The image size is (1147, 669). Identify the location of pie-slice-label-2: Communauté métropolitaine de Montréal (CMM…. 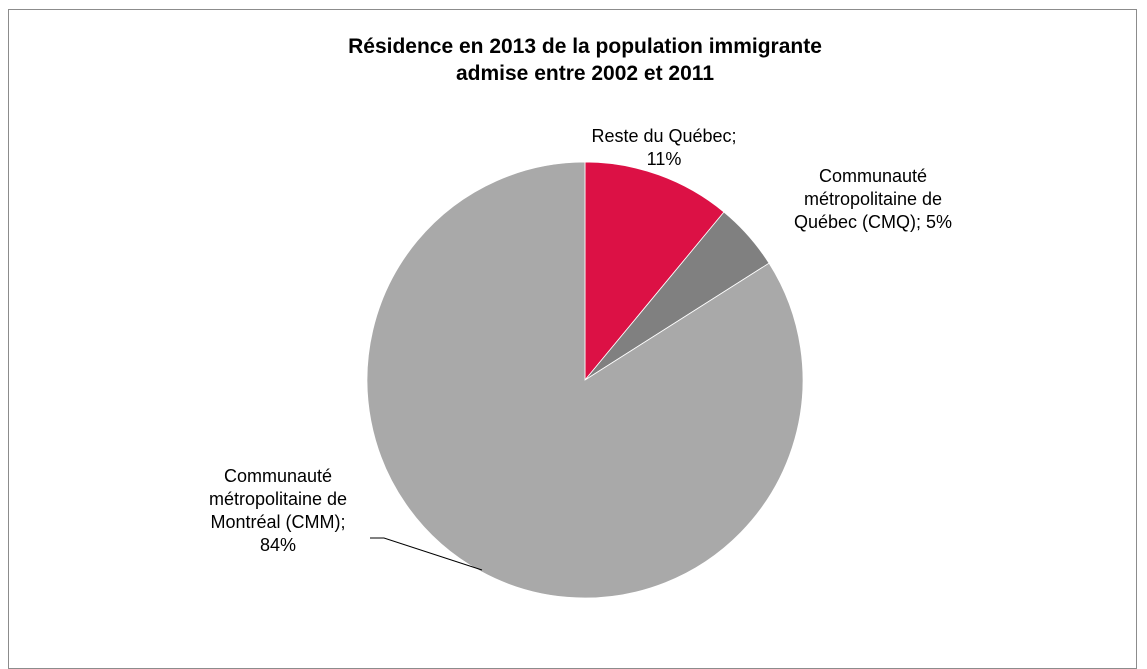
(278, 510).